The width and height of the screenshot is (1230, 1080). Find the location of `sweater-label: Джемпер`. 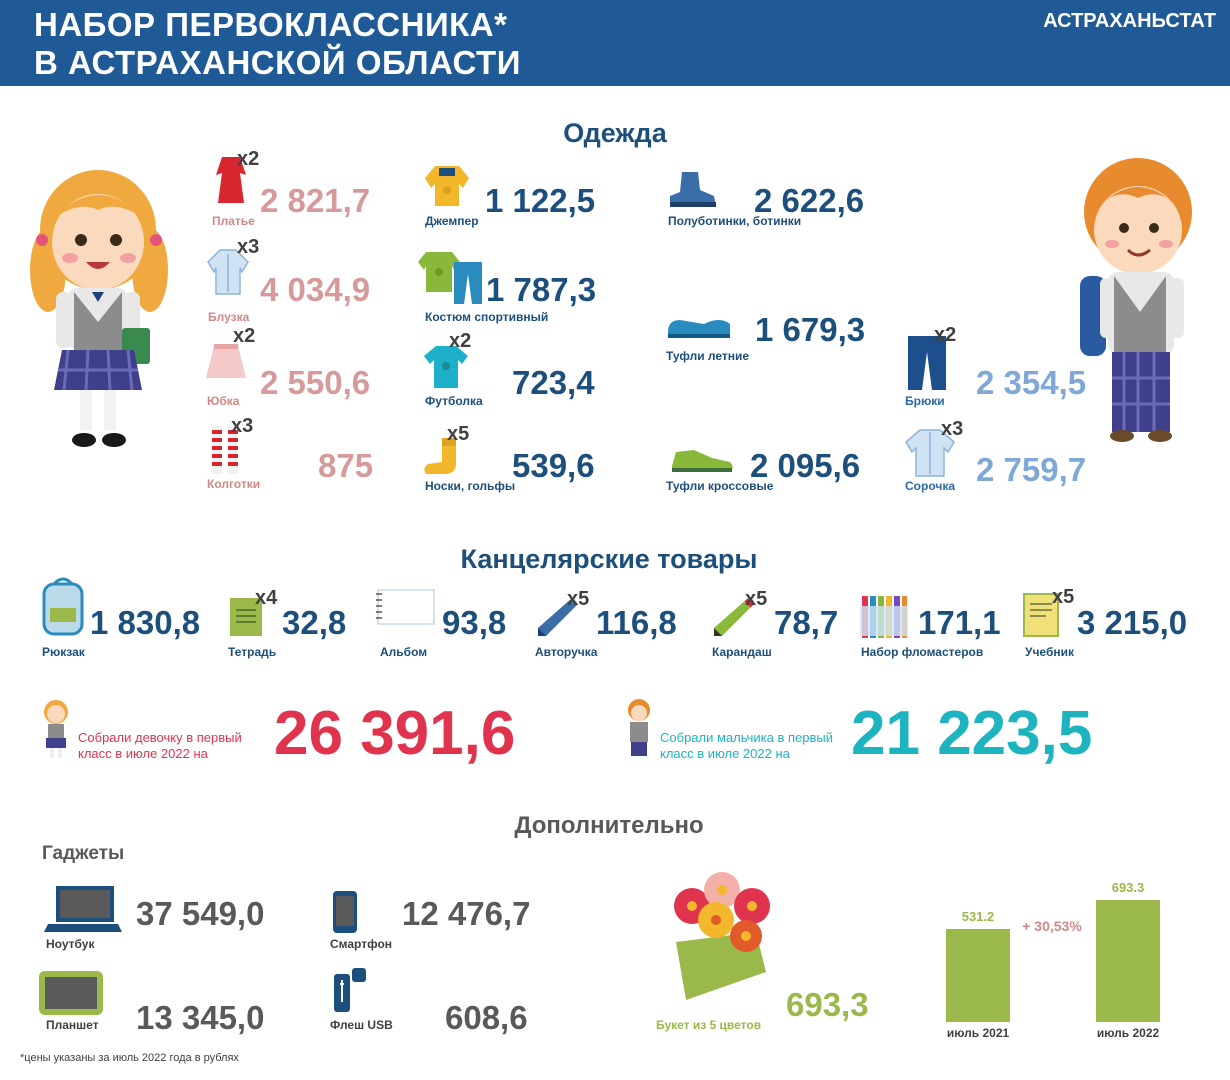

sweater-label: Джемпер is located at coordinates (452, 221).